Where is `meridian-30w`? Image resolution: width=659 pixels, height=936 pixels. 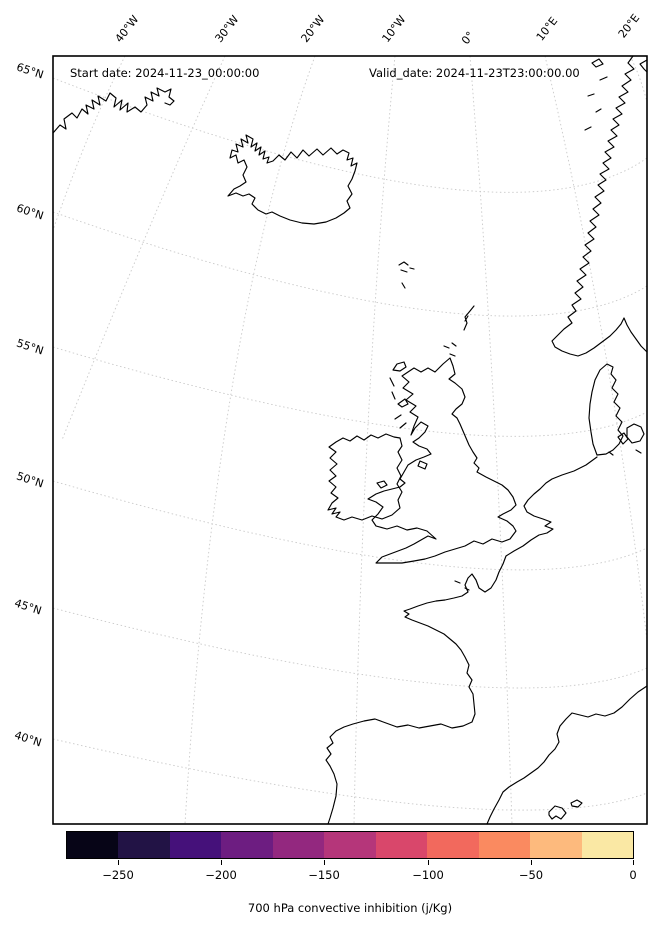 meridian-30w is located at coordinates (143, 248).